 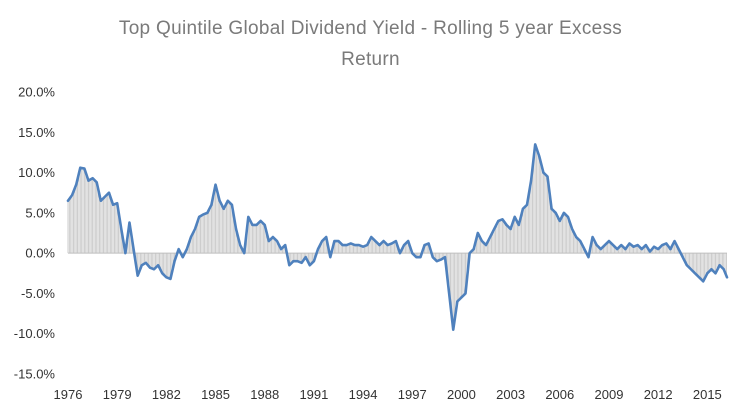 I want to click on y-tick-label: 20.0%, so click(x=36, y=92).